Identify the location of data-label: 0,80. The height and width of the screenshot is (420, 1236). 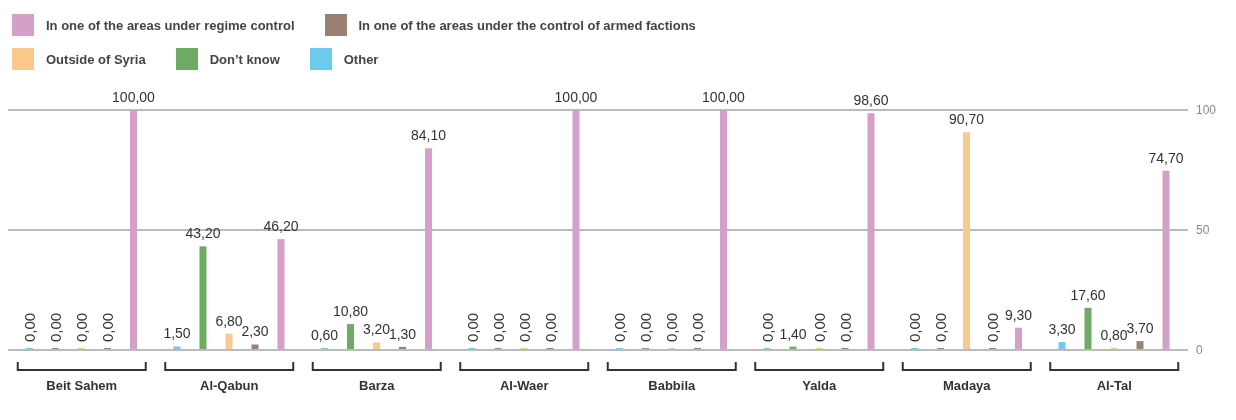
(1114, 335).